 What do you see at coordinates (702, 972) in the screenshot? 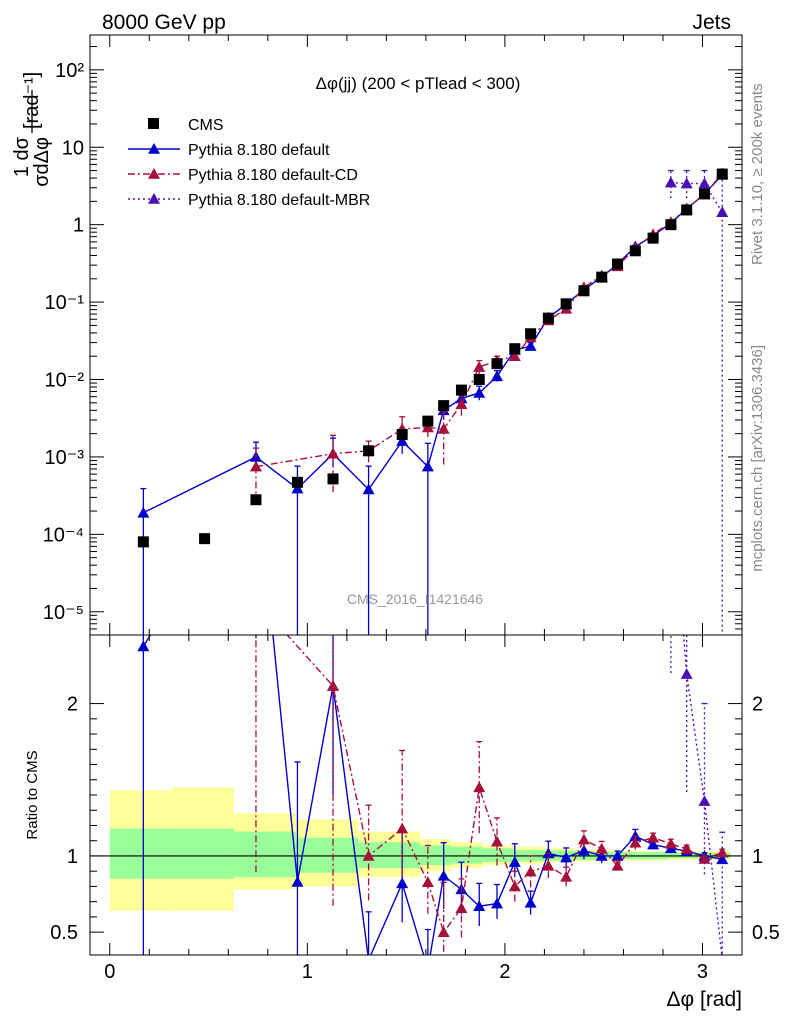
I see `xtick-label-3: 3` at bounding box center [702, 972].